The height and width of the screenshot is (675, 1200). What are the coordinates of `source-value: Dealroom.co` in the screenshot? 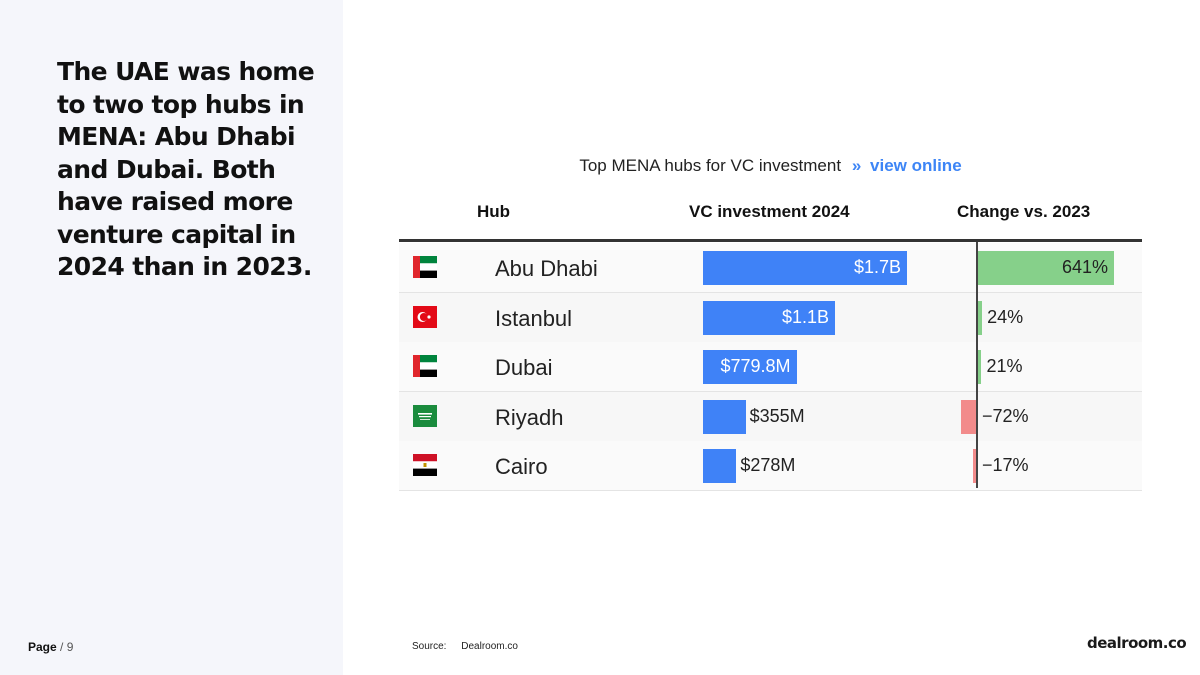 It's located at (489, 646).